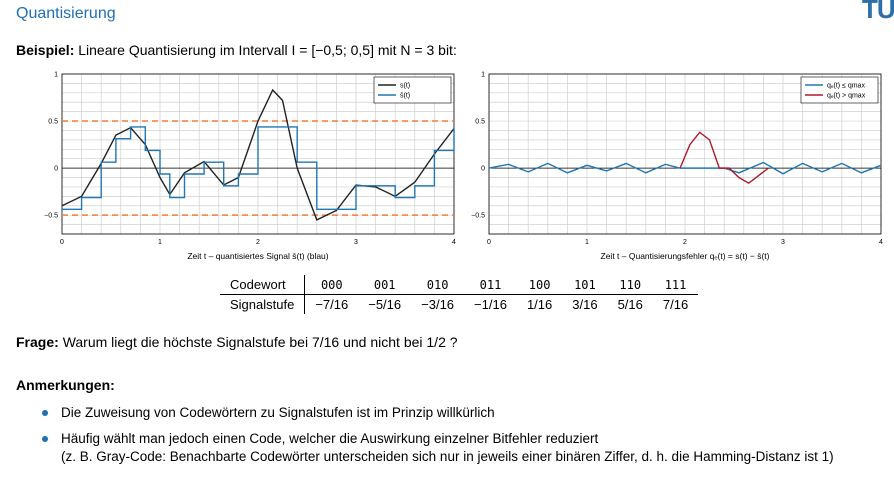 The height and width of the screenshot is (477, 894). I want to click on codeword-cell: 101, so click(585, 285).